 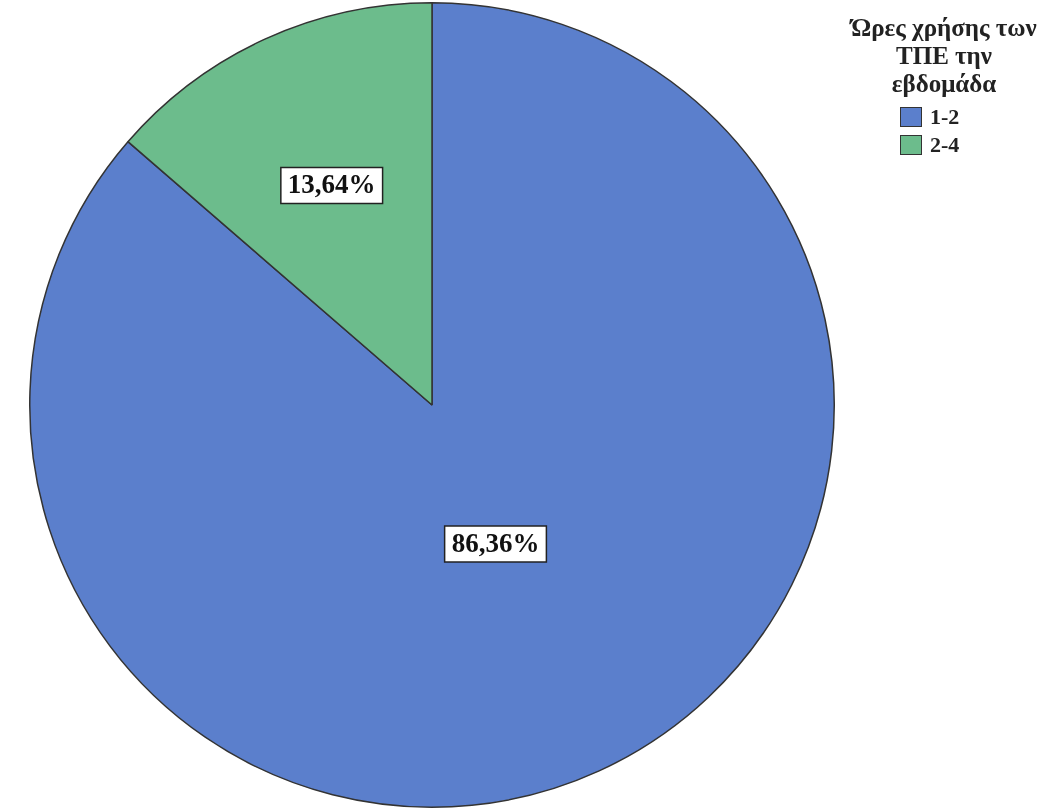 What do you see at coordinates (495, 543) in the screenshot?
I see `data-label: 86,36%` at bounding box center [495, 543].